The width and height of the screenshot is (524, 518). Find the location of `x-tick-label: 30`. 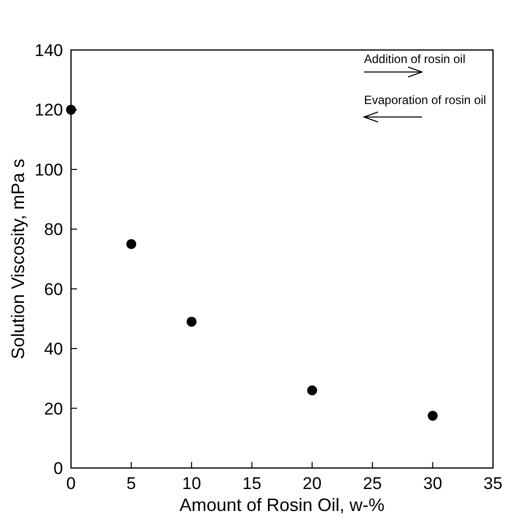

x-tick-label: 30 is located at coordinates (432, 483).